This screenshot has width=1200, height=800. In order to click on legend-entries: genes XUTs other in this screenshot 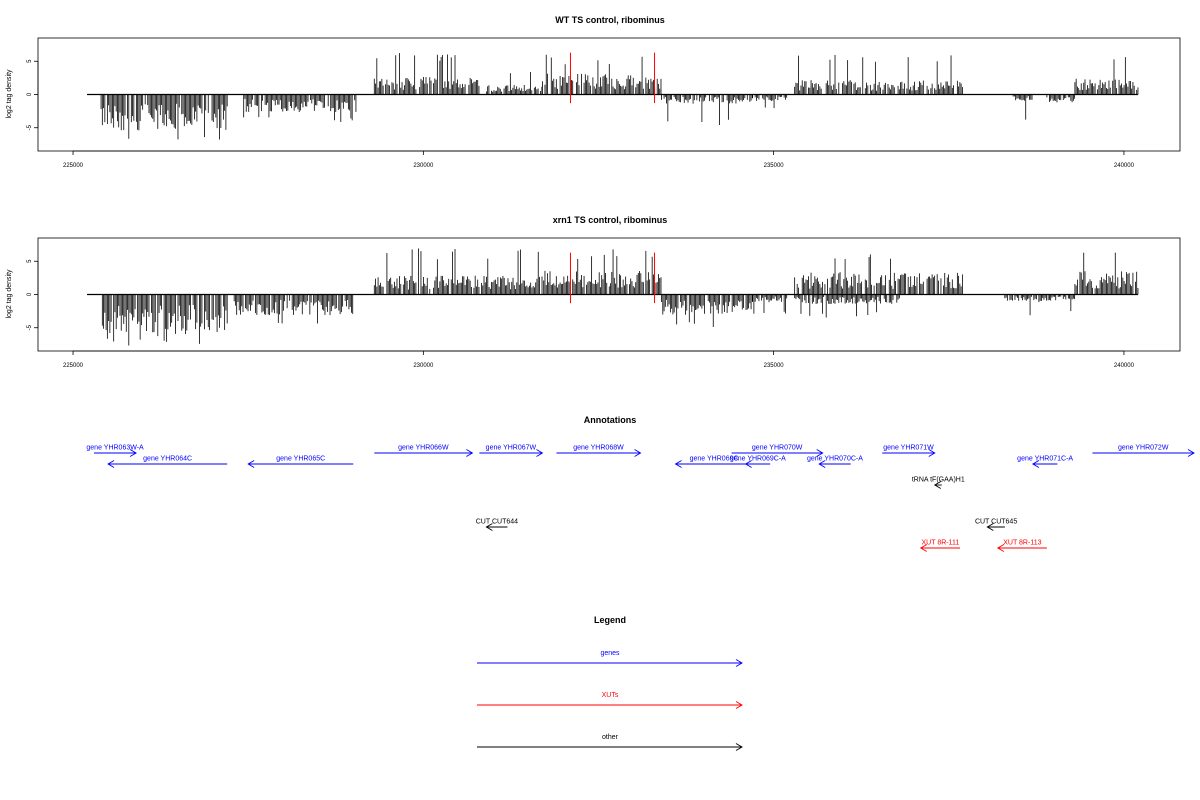, I will do `click(610, 700)`.